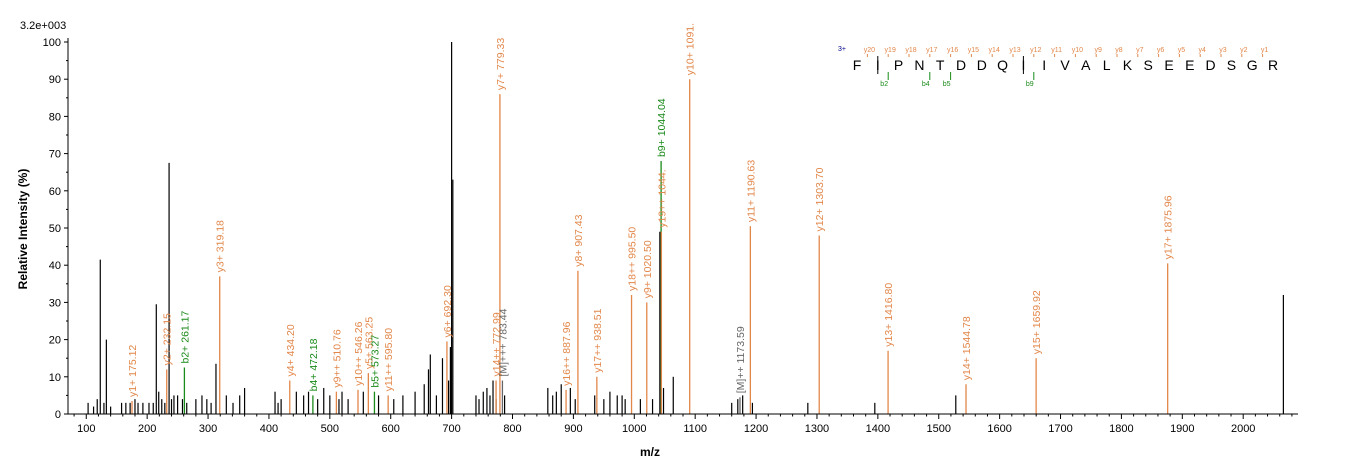 This screenshot has width=1362, height=473. Describe the element at coordinates (375, 361) in the screenshot. I see `peak-label: b5+ 573.27` at that location.